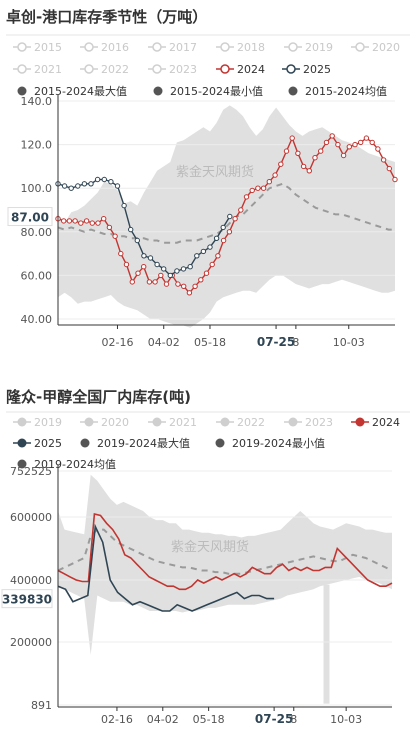  I want to click on watermark: 紫金天风期货, so click(215, 172).